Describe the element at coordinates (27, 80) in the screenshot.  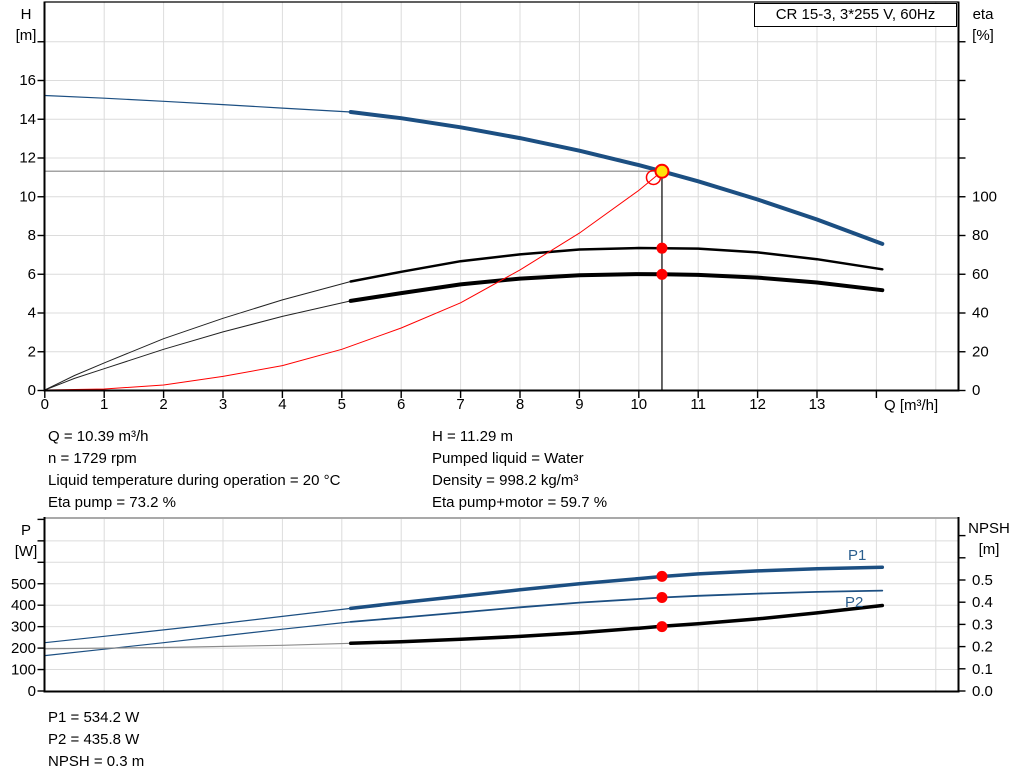
I see `h-tick-label: 16` at that location.